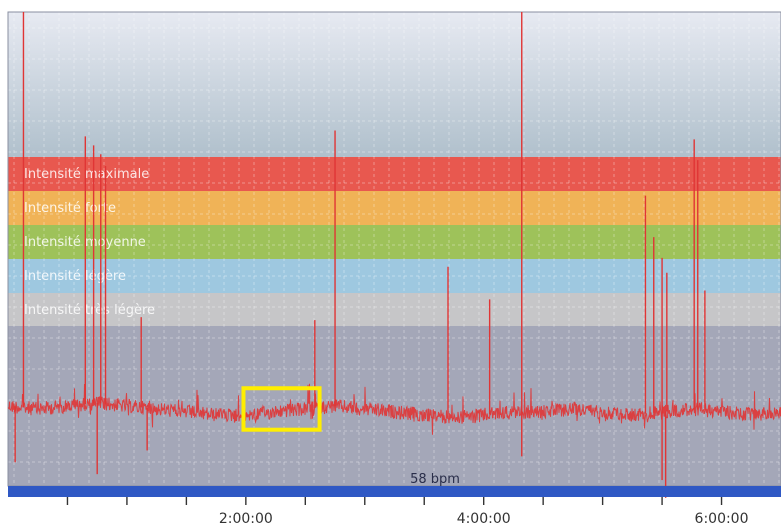 The width and height of the screenshot is (781, 527). Describe the element at coordinates (246, 519) in the screenshot. I see `tick-label-1: 2:00:00` at that location.